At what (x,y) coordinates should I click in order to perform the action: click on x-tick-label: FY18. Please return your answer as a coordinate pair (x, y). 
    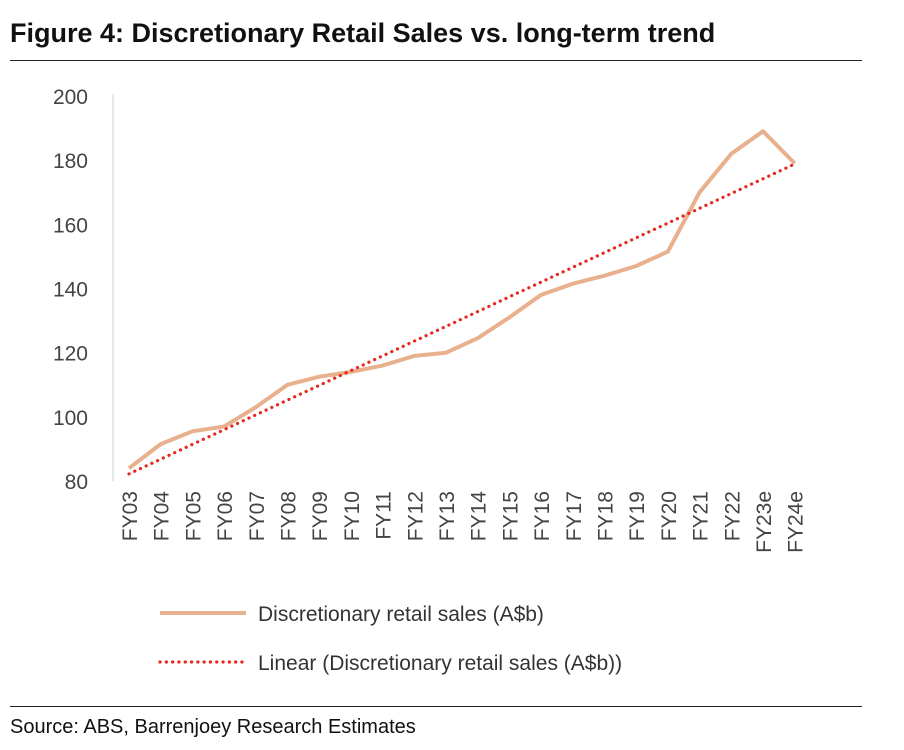
    Looking at the image, I should click on (606, 516).